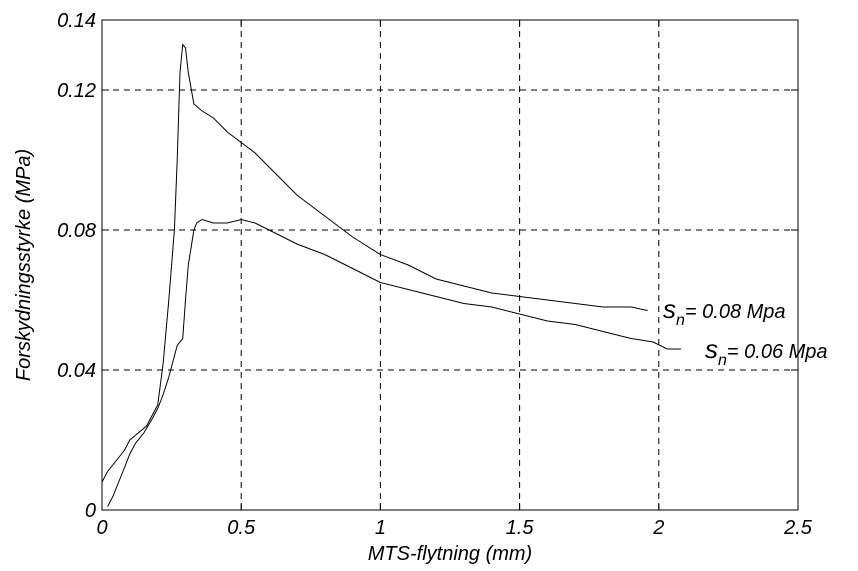 The height and width of the screenshot is (571, 858). I want to click on y-tick-label: 0.08, so click(76, 231).